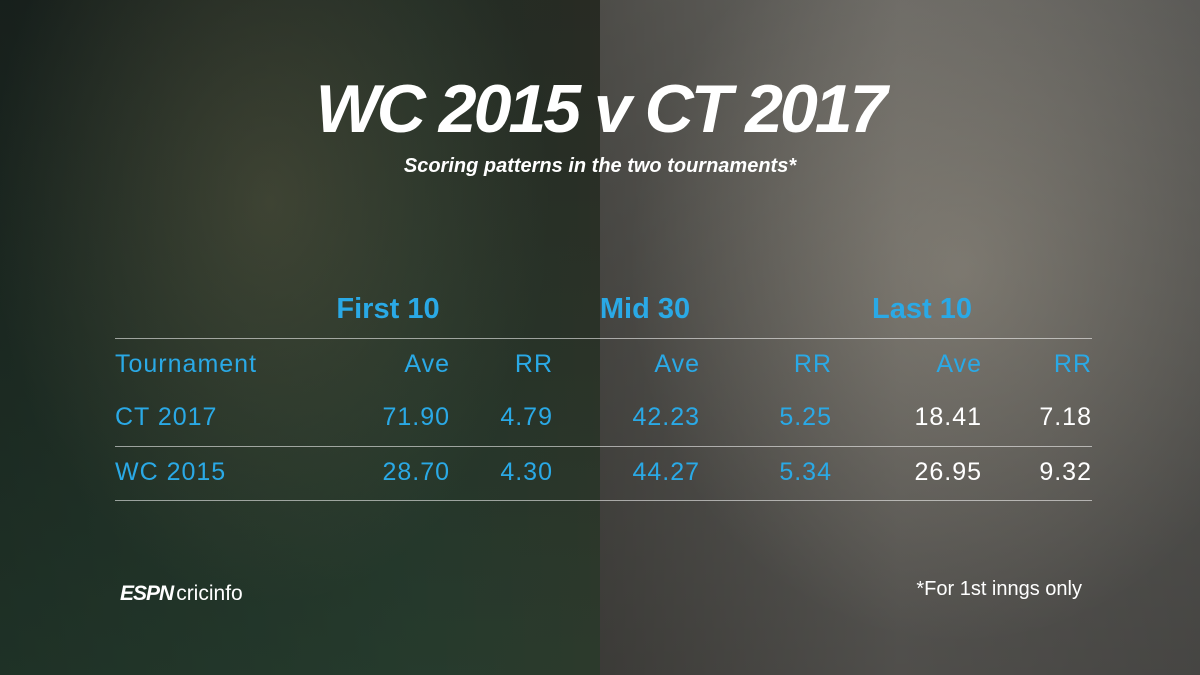  Describe the element at coordinates (171, 472) in the screenshot. I see `table-cell: WC 2015` at that location.